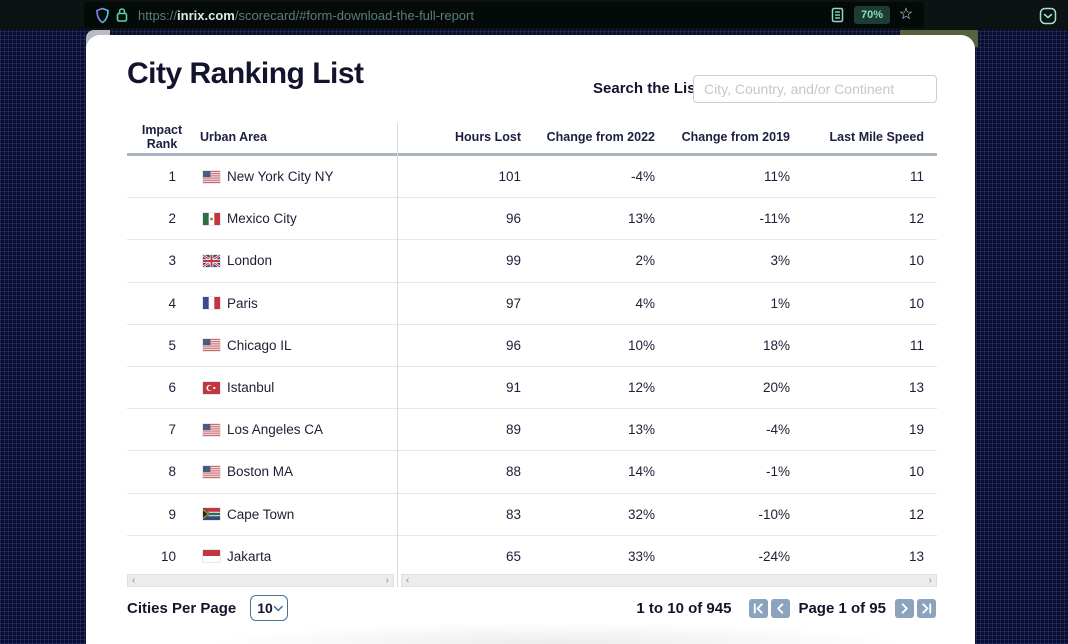 The image size is (1068, 644). I want to click on change-2022-value: 14%, so click(641, 472).